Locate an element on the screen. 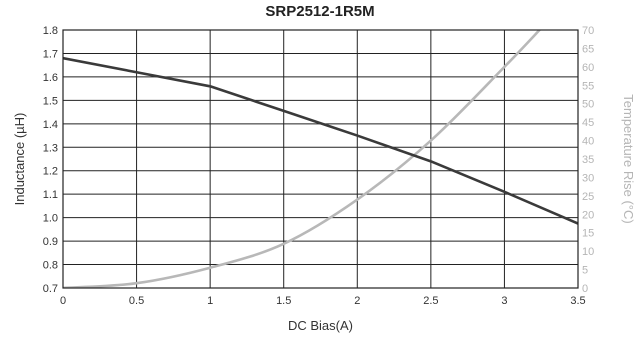 The height and width of the screenshot is (345, 642). y2-tick-label: 35 is located at coordinates (588, 160).